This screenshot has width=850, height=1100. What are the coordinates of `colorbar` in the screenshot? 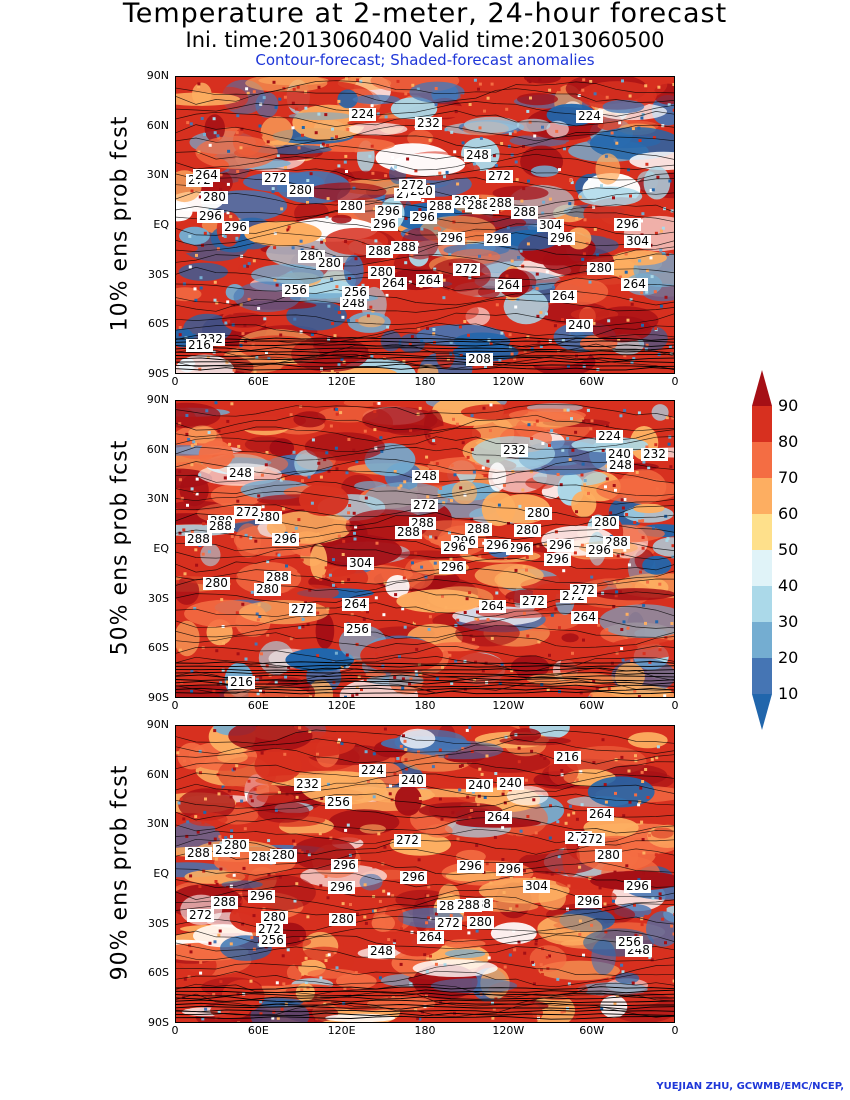 It's located at (762, 550).